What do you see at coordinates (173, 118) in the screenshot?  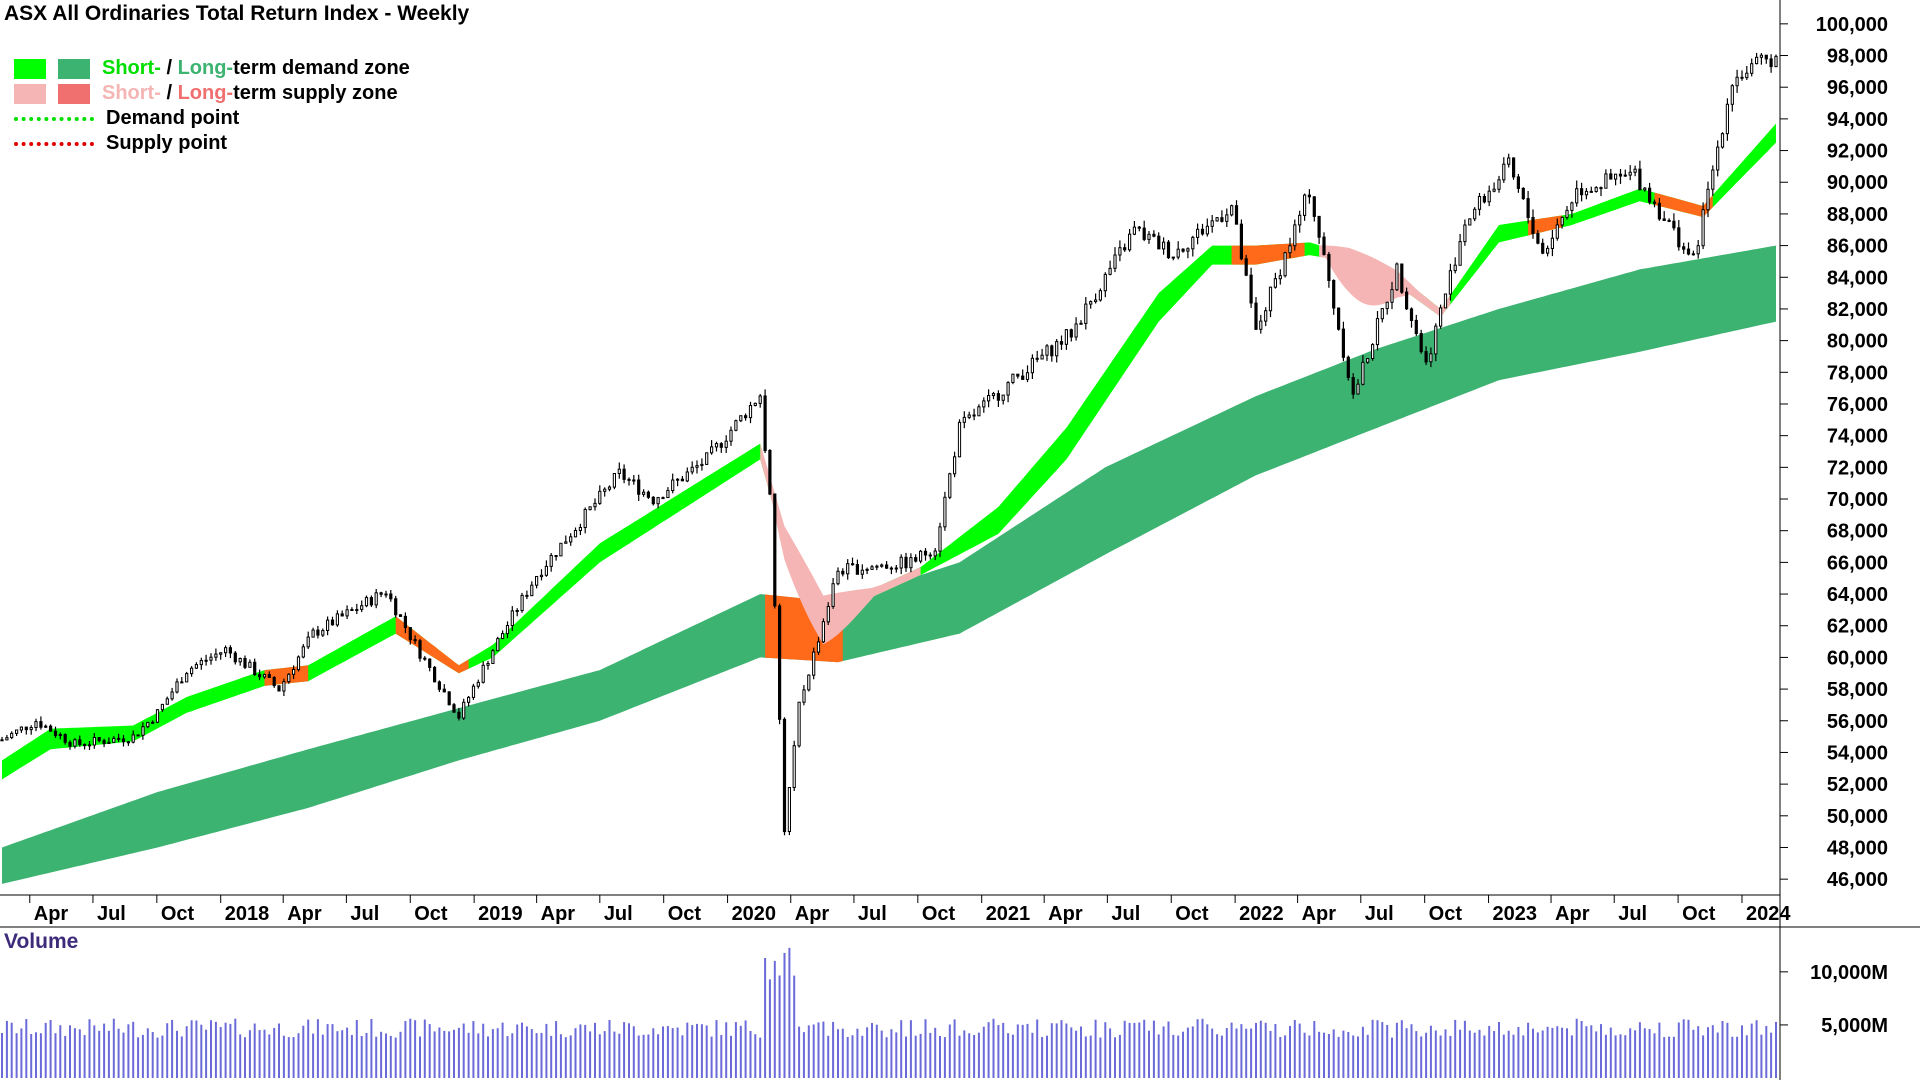 I see `legend-demand-point-label: Demand point` at bounding box center [173, 118].